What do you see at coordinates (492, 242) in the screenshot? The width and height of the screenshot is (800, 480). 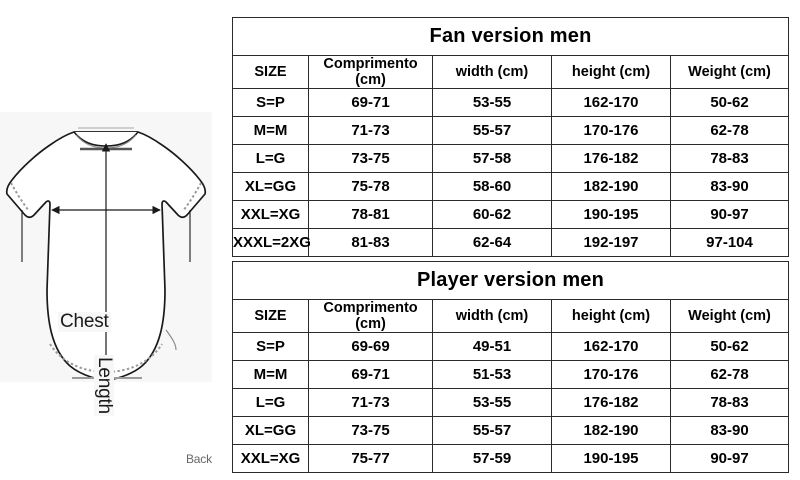 I see `cell-width: 62-64` at bounding box center [492, 242].